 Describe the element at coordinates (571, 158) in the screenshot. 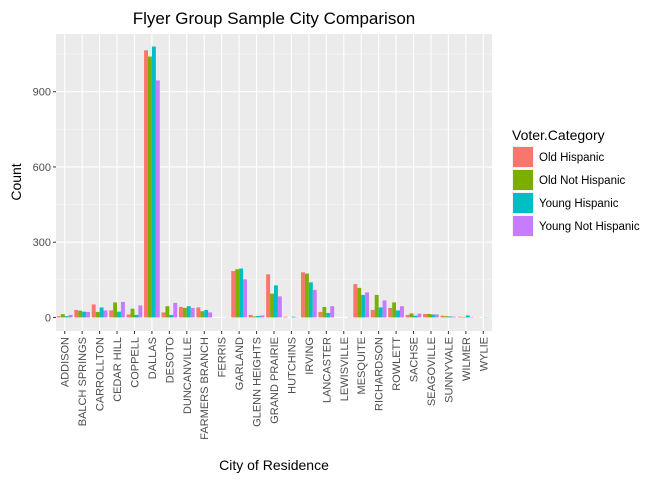

I see `legend-label: Old Hispanic` at that location.